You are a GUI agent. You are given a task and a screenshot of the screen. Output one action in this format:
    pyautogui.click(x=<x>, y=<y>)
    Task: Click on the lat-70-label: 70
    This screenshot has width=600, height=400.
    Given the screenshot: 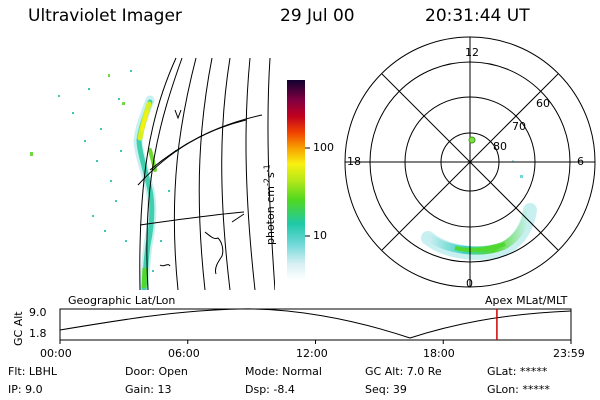 What is the action you would take?
    pyautogui.click(x=519, y=126)
    